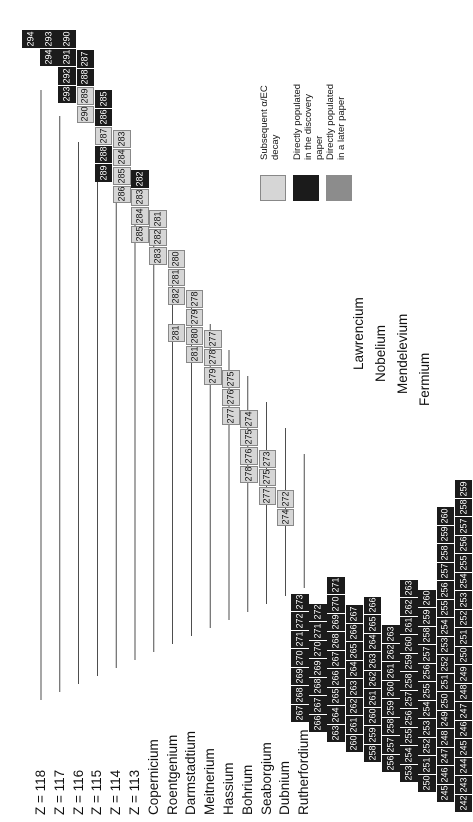  I want to click on mass-number: 294, so click(48, 57).